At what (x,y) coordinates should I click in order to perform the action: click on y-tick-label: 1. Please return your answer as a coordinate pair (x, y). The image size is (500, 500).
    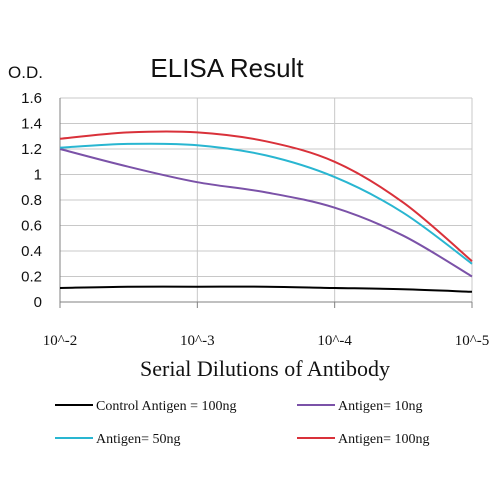
    Looking at the image, I should click on (38, 175).